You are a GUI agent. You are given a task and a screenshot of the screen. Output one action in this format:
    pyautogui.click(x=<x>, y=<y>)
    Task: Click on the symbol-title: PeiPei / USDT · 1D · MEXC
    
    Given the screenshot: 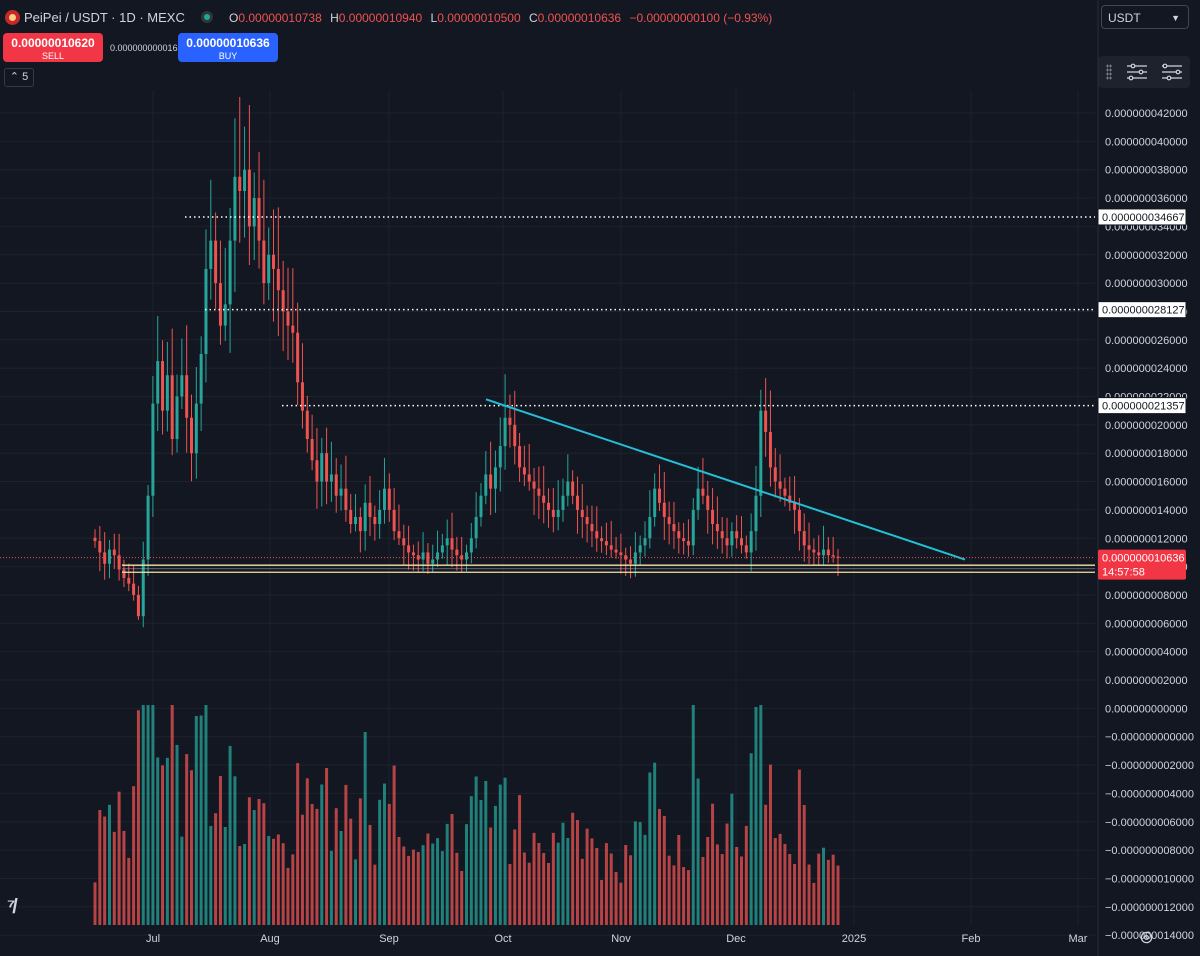 What is the action you would take?
    pyautogui.click(x=104, y=17)
    